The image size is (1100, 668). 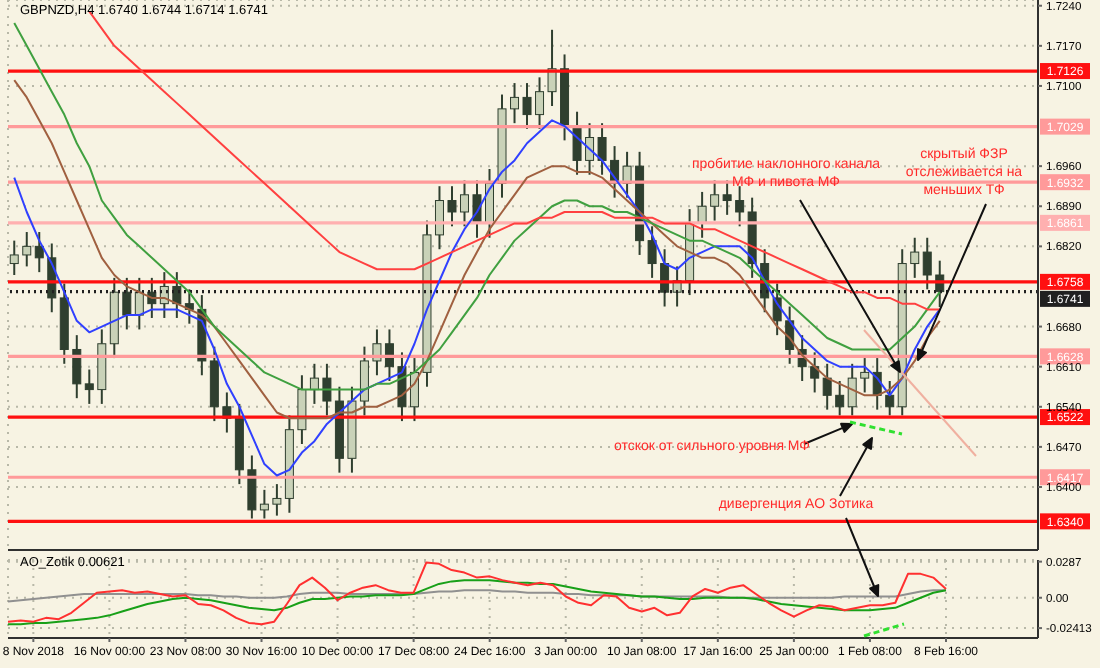 I want to click on candlestick, so click(x=39, y=252).